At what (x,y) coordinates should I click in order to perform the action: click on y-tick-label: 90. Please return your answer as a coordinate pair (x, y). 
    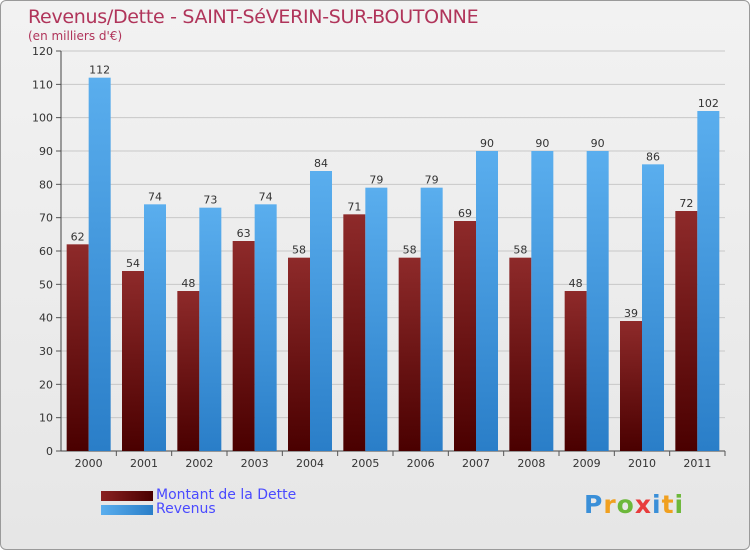
    Looking at the image, I should click on (46, 151).